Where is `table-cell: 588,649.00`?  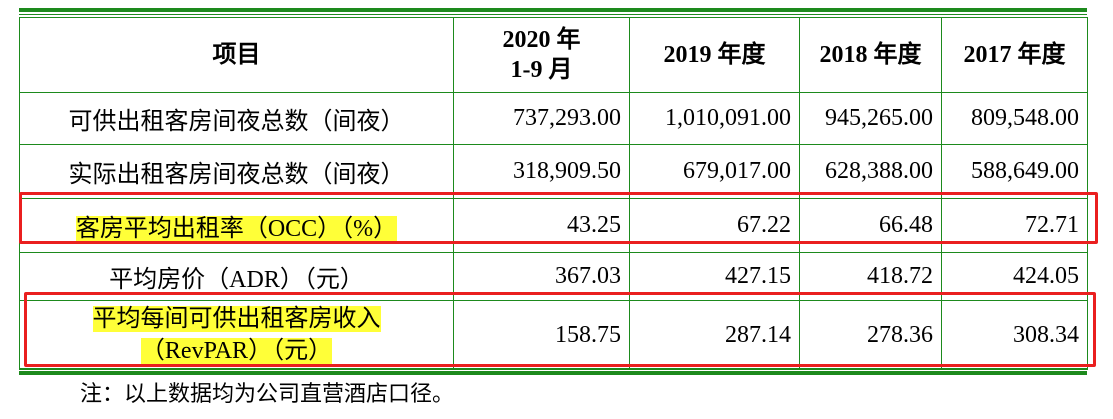
table-cell: 588,649.00 is located at coordinates (1014, 171).